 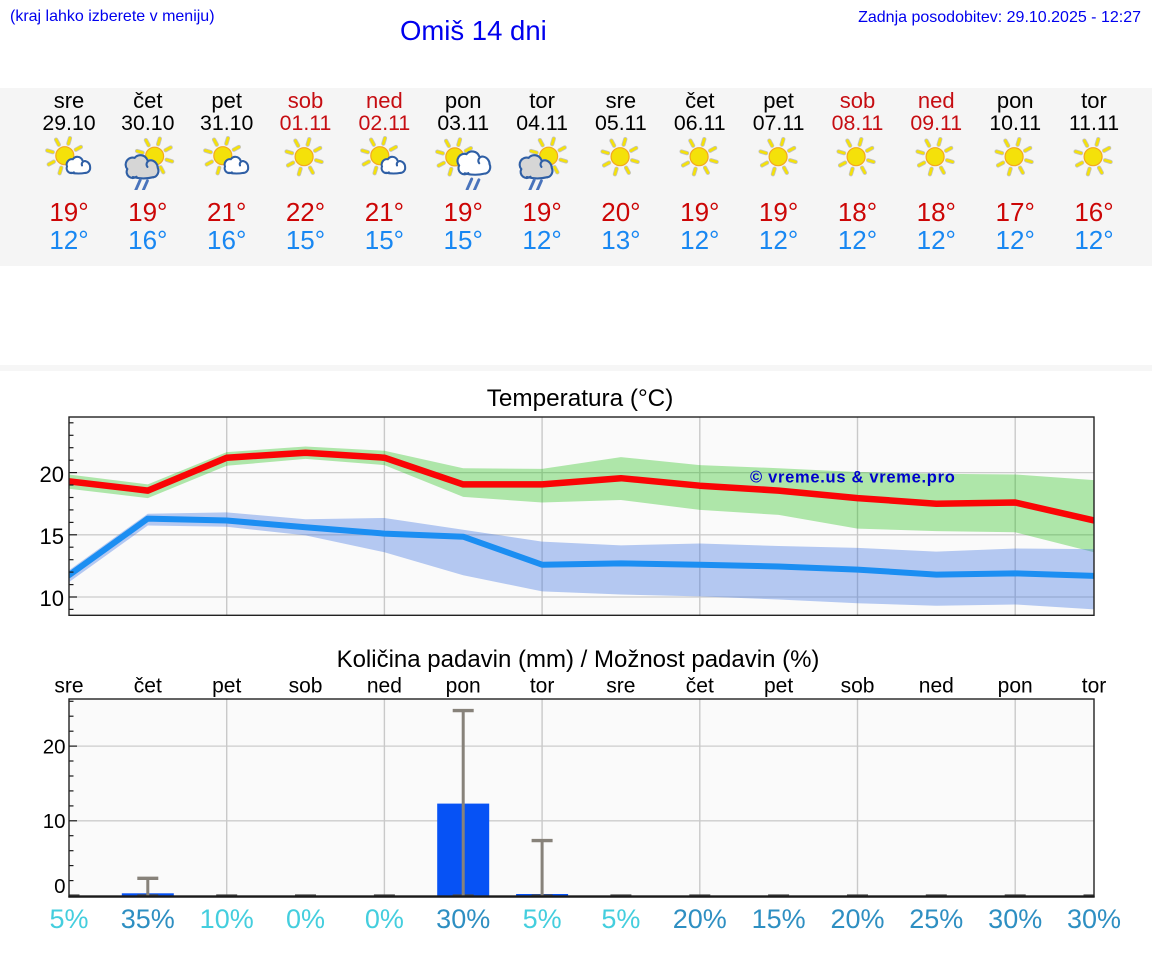 What do you see at coordinates (852, 478) in the screenshot?
I see `svg-text: © vreme.us & vreme.pro` at bounding box center [852, 478].